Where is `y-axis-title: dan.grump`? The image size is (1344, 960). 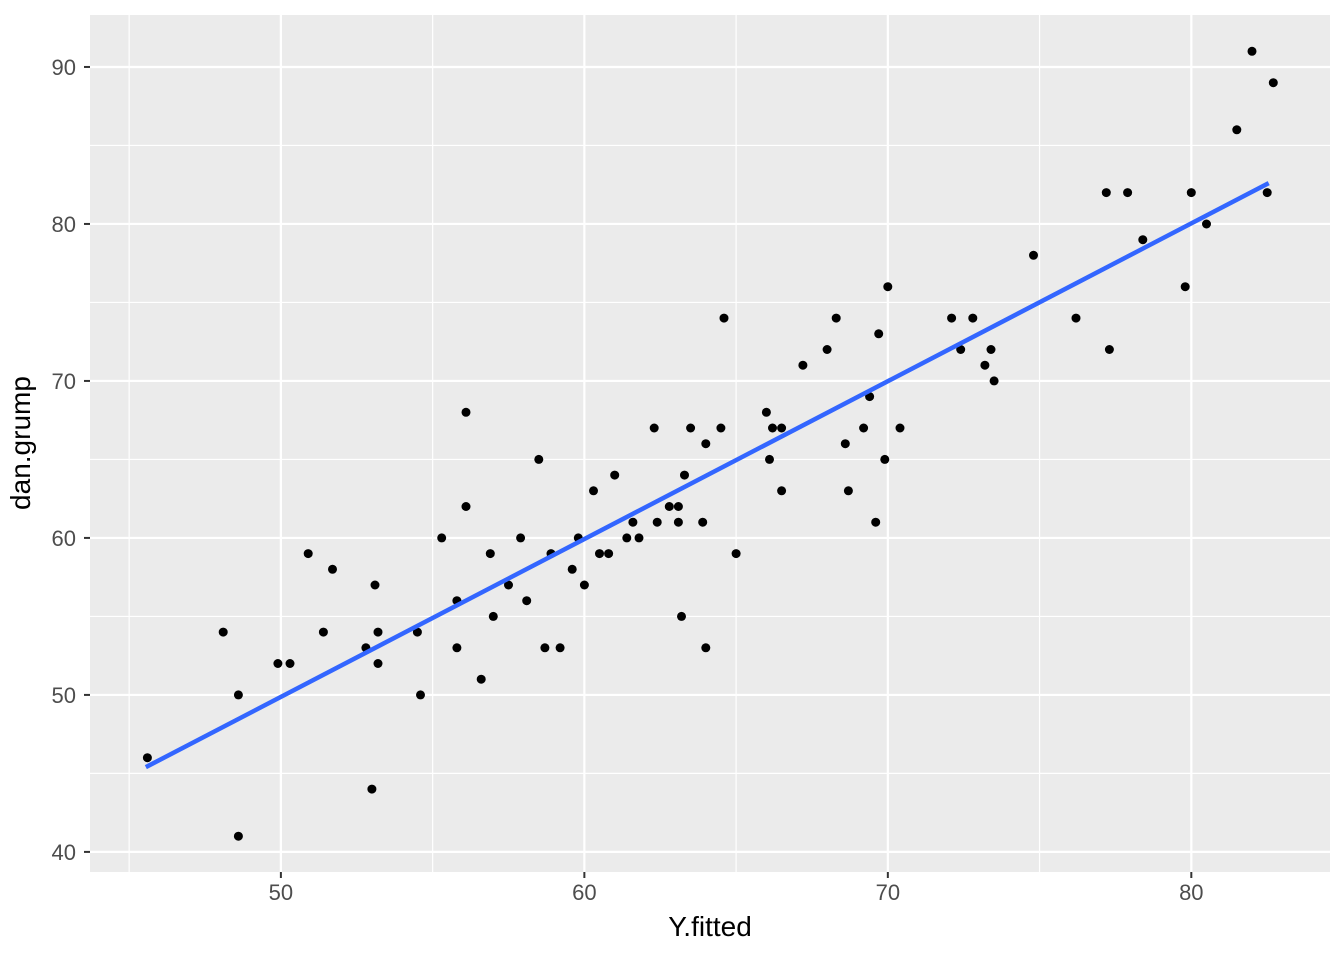
y-axis-title: dan.grump is located at coordinates (20, 443).